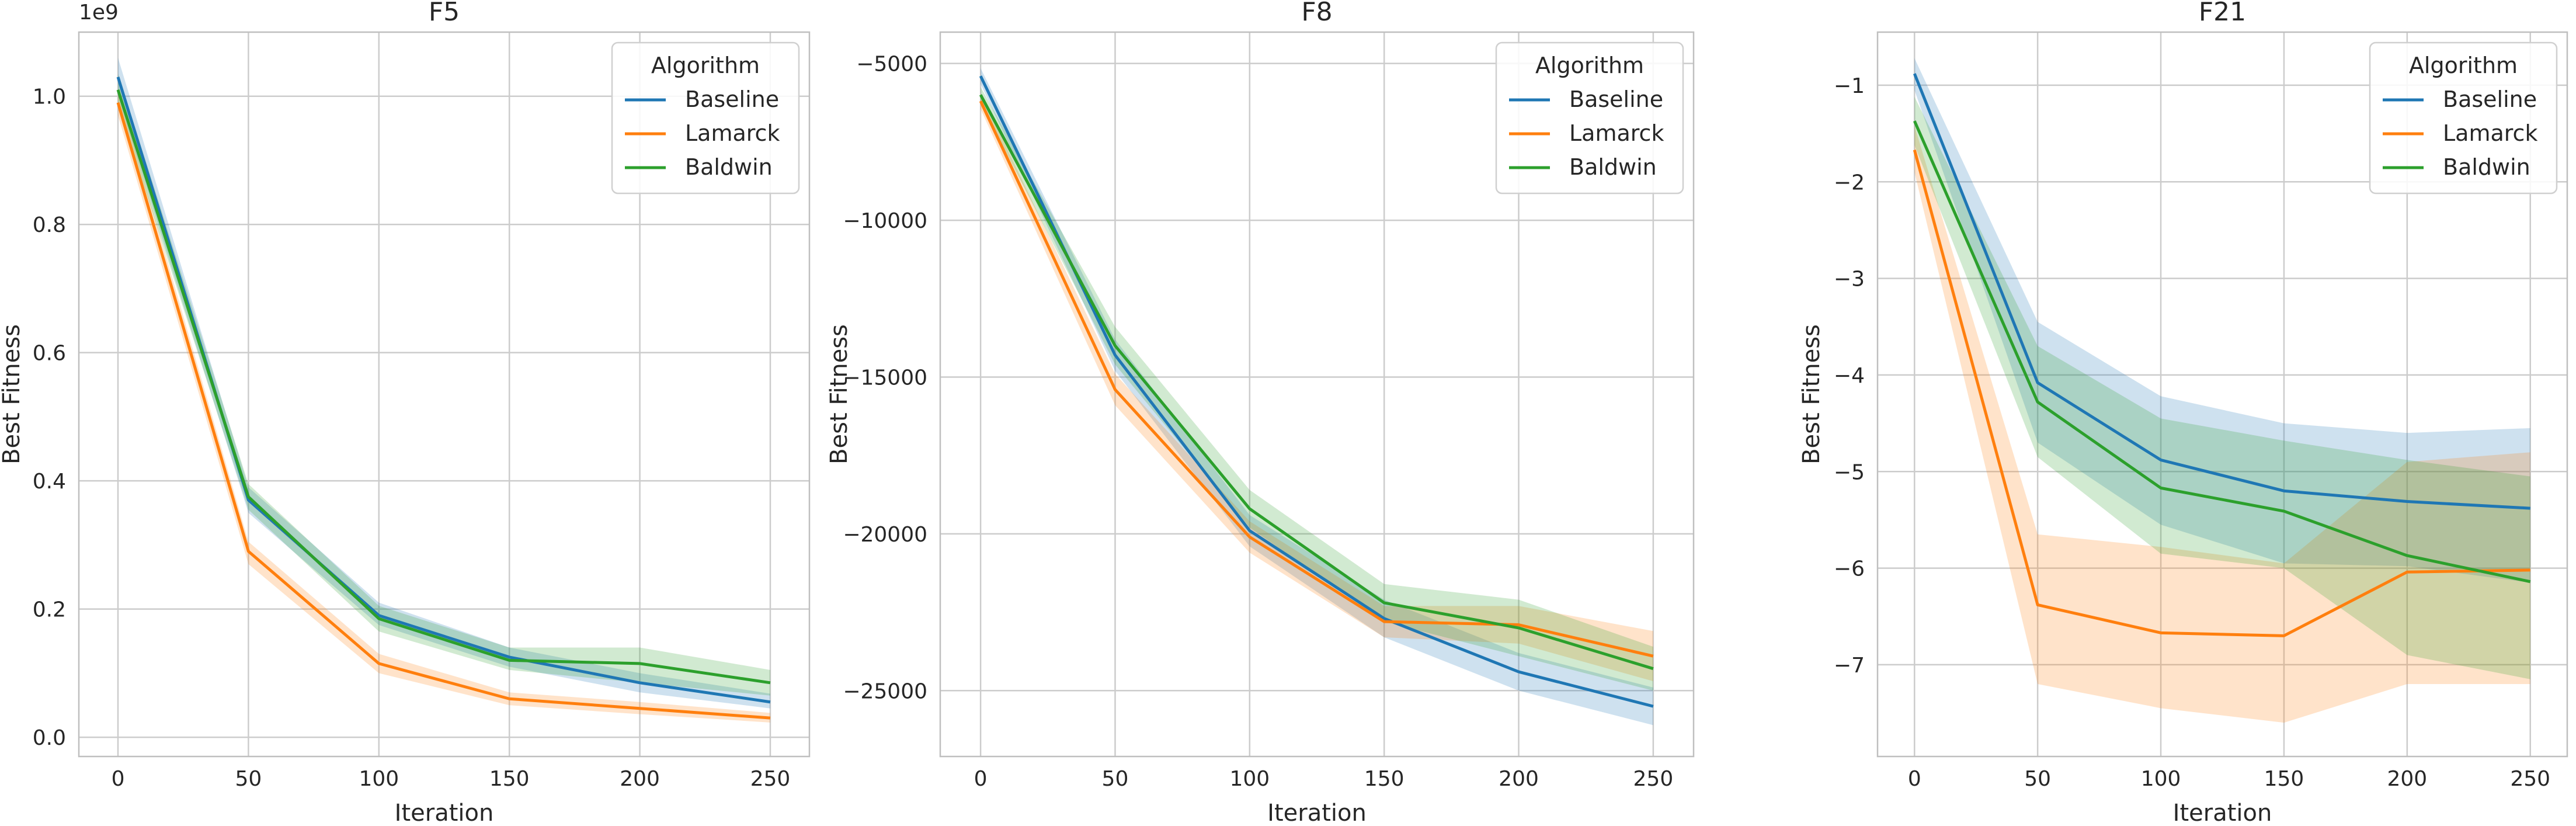 This screenshot has width=2576, height=826. Describe the element at coordinates (50, 354) in the screenshot. I see `y-tick-label: 0.6` at that location.